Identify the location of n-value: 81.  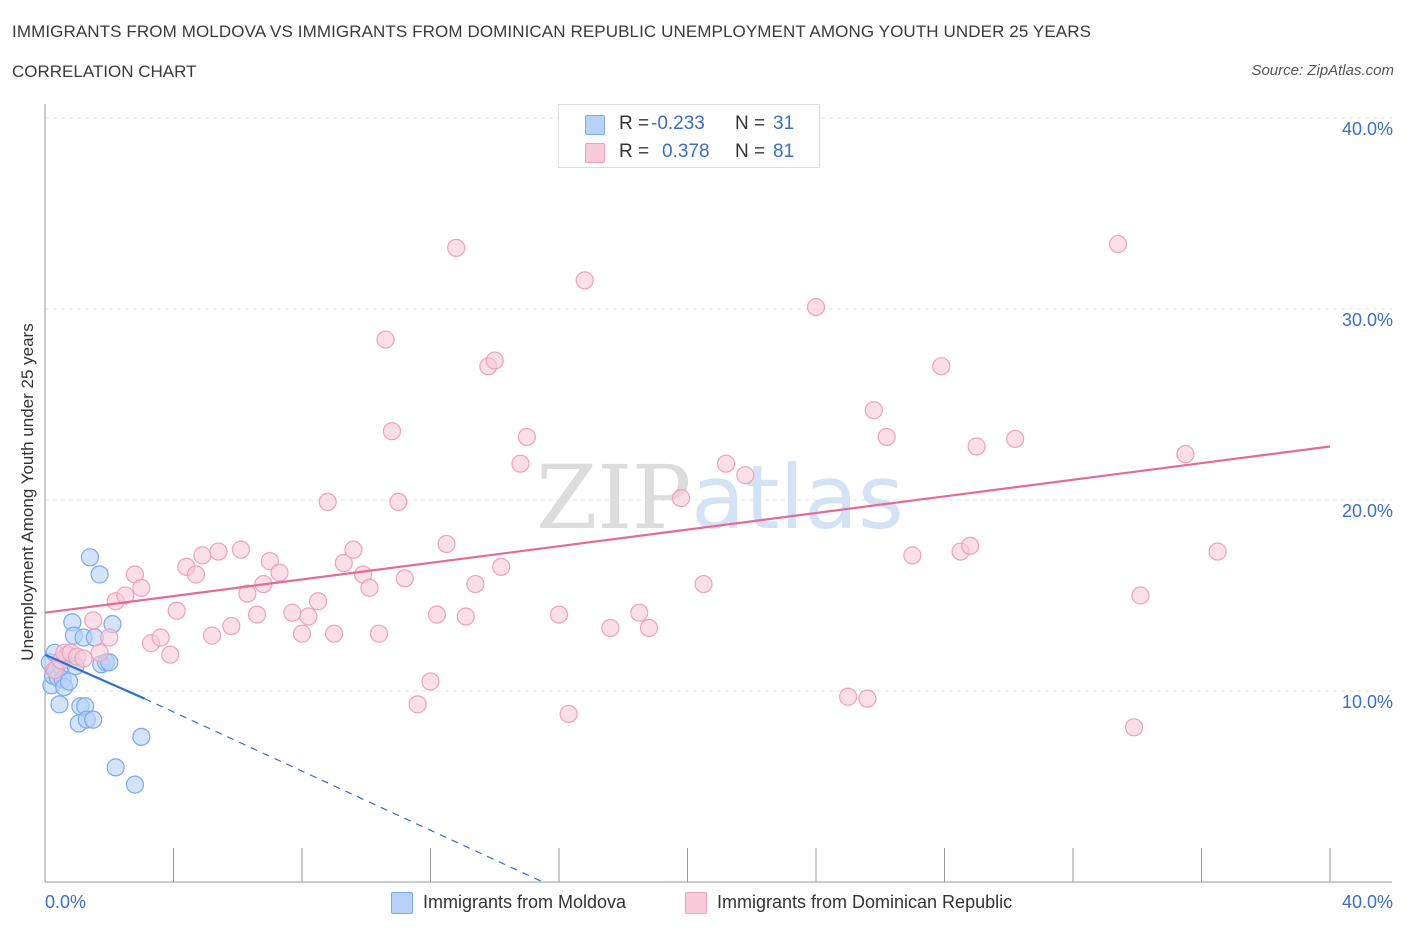
(784, 151).